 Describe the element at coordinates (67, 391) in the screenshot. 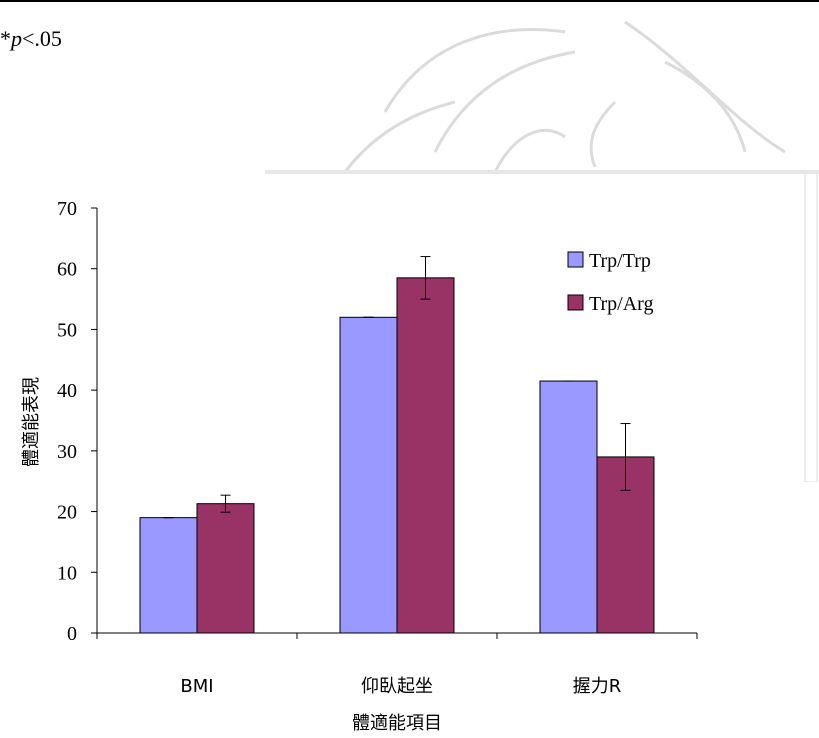

I see `y-tick-label: 40` at that location.